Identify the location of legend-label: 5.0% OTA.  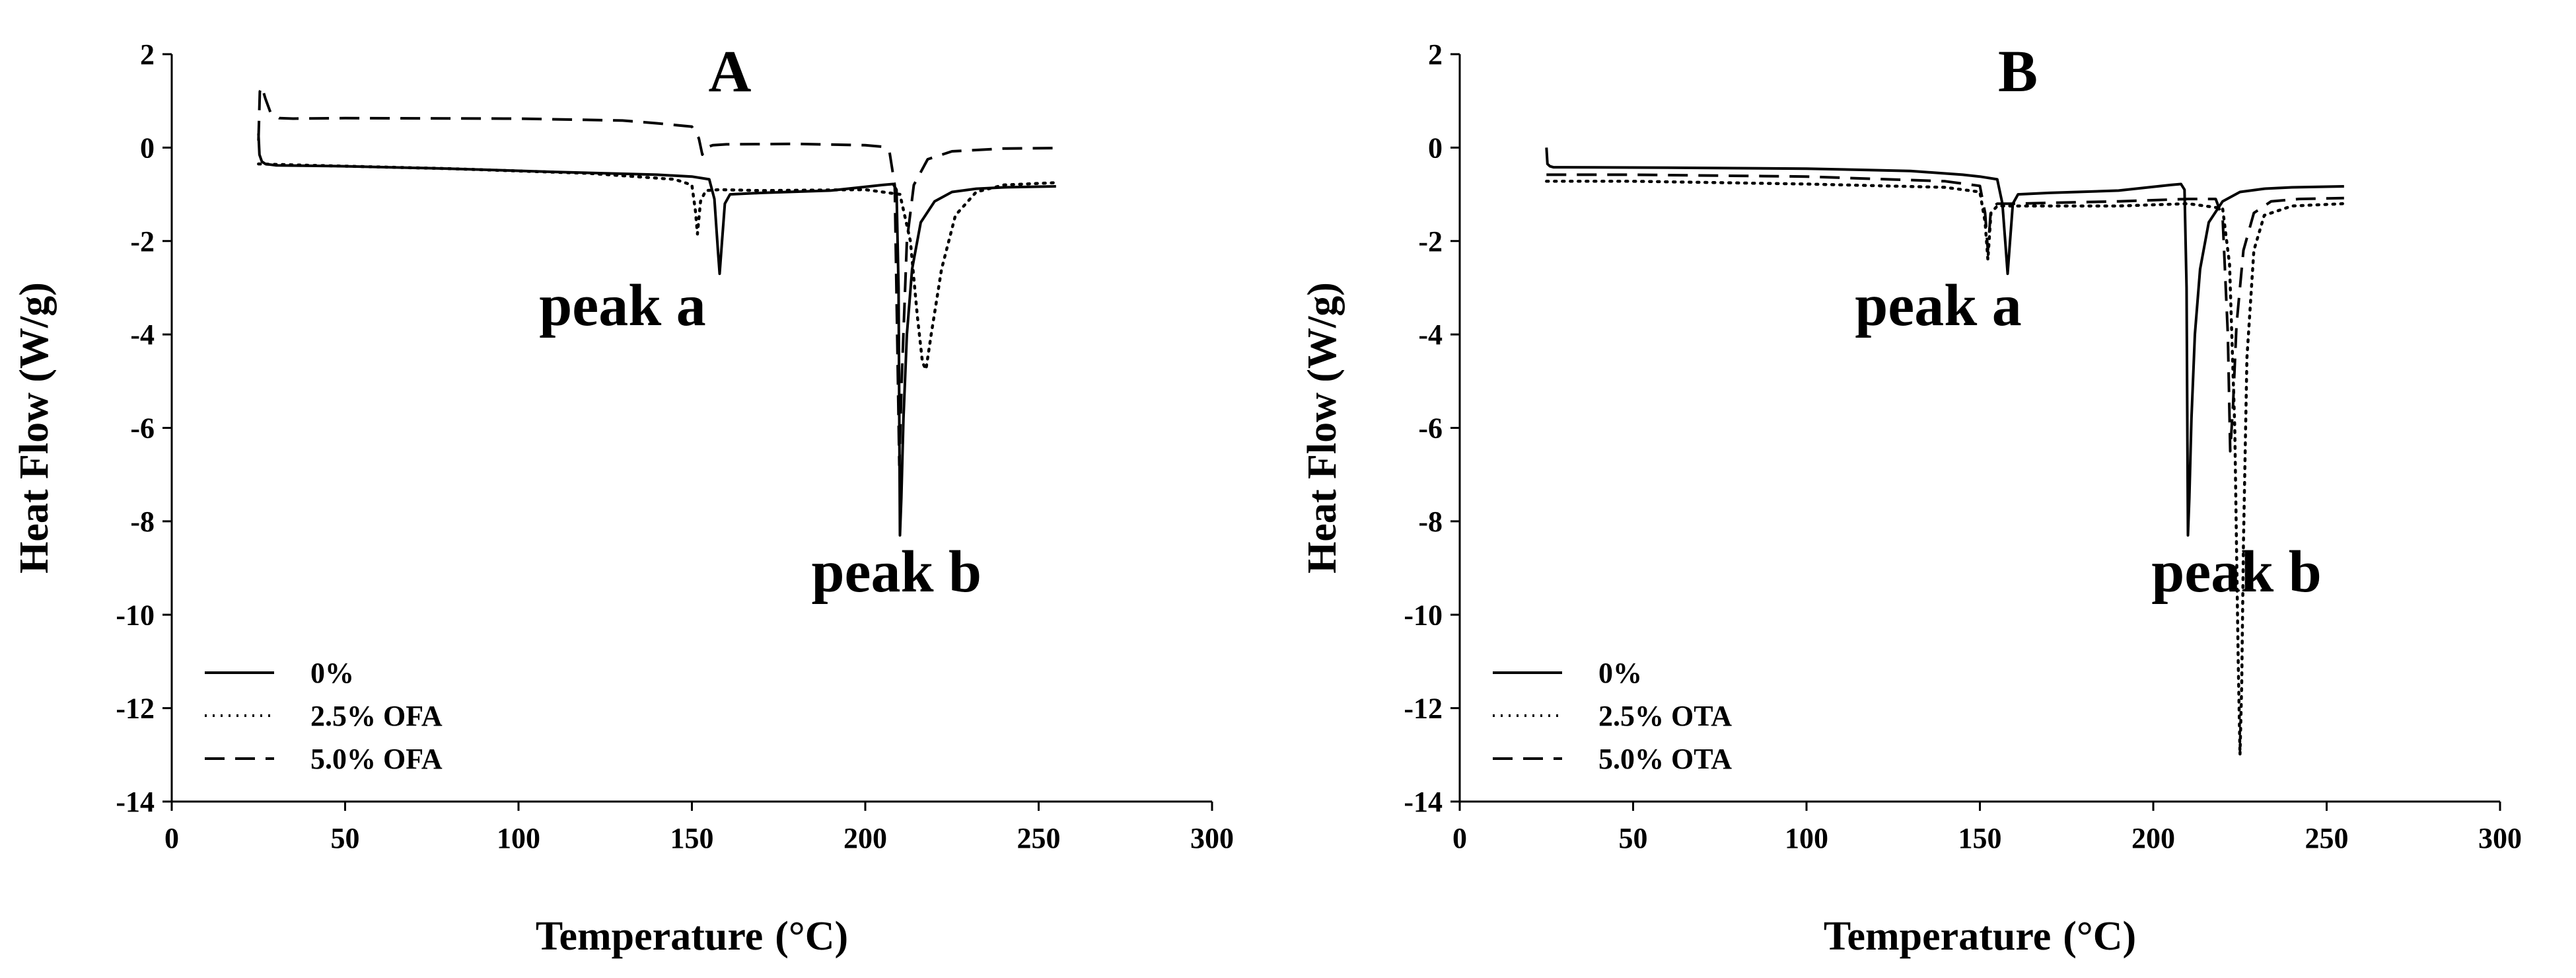
(1665, 759).